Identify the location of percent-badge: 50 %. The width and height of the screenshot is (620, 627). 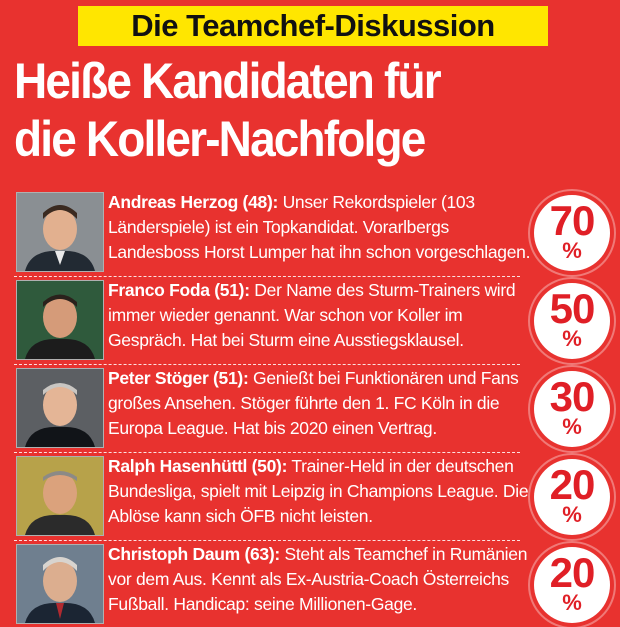
(572, 321).